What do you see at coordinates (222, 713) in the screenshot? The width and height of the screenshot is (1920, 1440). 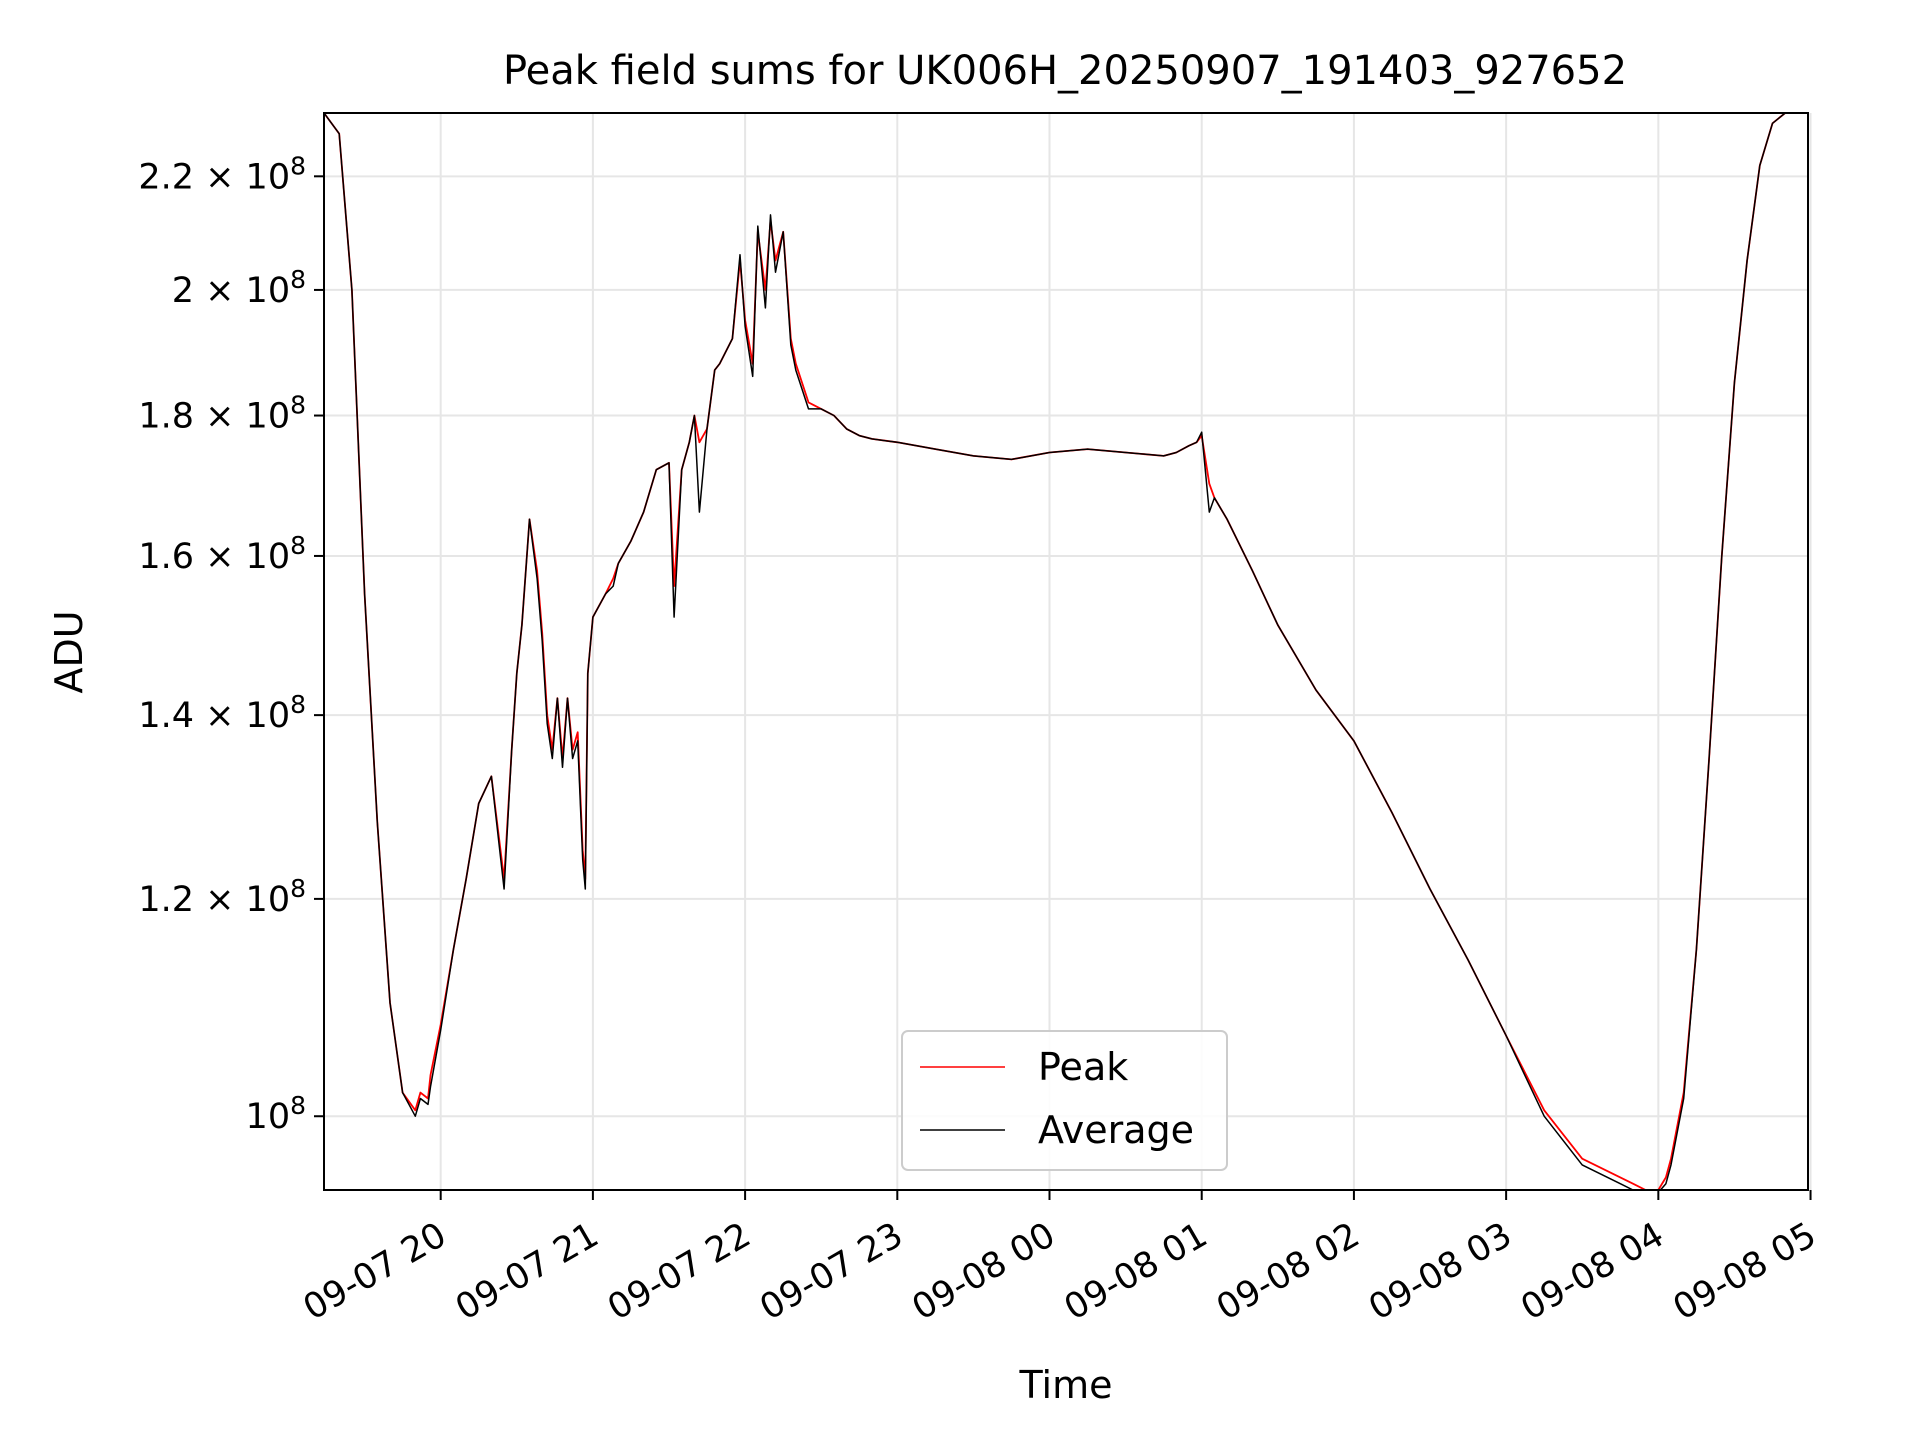 I see `y-tick-label: 1.4 × 108` at bounding box center [222, 713].